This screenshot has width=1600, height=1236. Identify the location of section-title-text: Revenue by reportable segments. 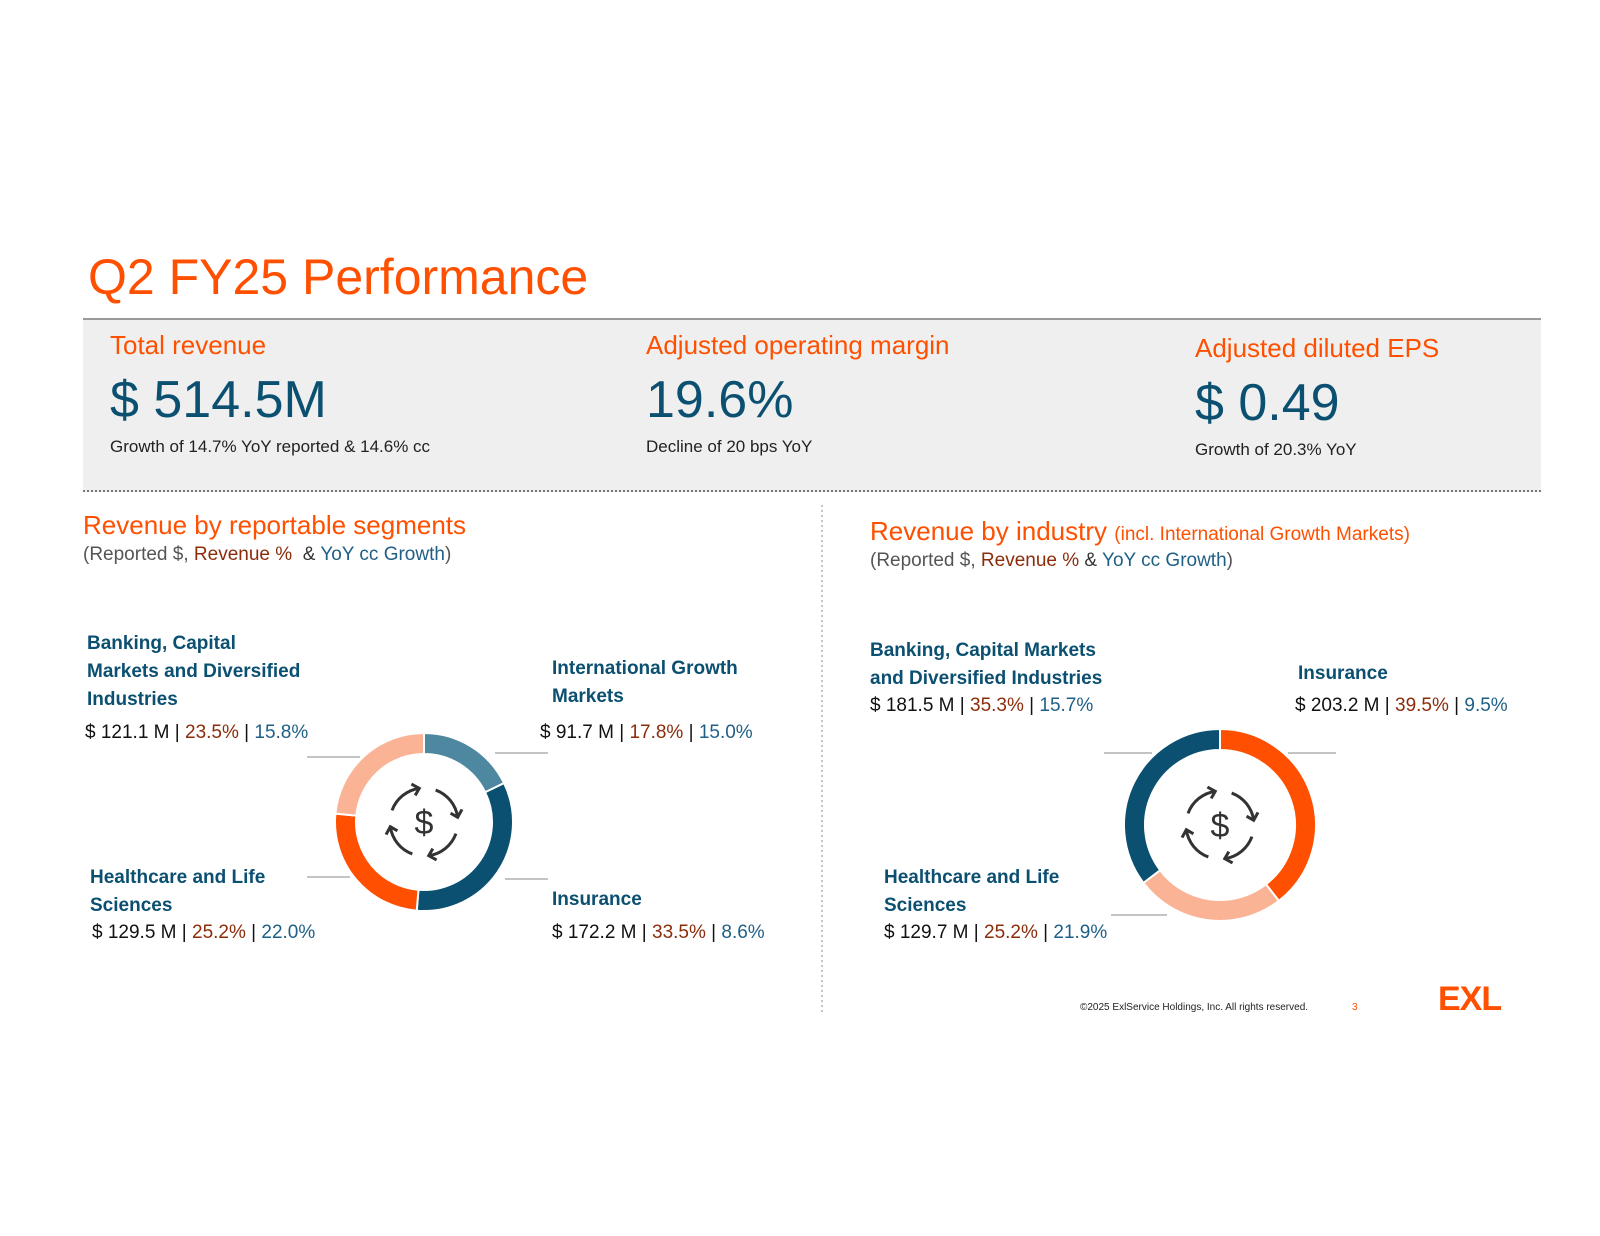
(275, 525).